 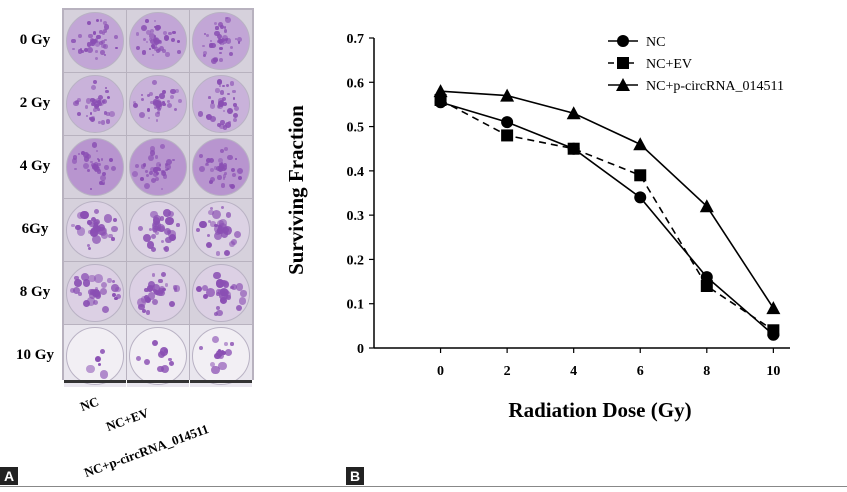 I want to click on y-tick-label: 0.2, so click(x=356, y=260).